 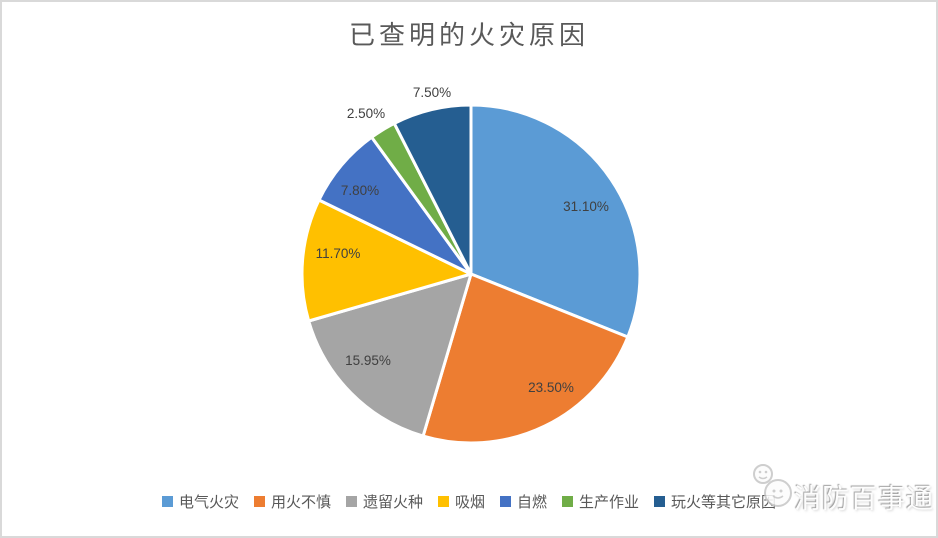 What do you see at coordinates (360, 190) in the screenshot?
I see `slice-data-label-4: 7.80%` at bounding box center [360, 190].